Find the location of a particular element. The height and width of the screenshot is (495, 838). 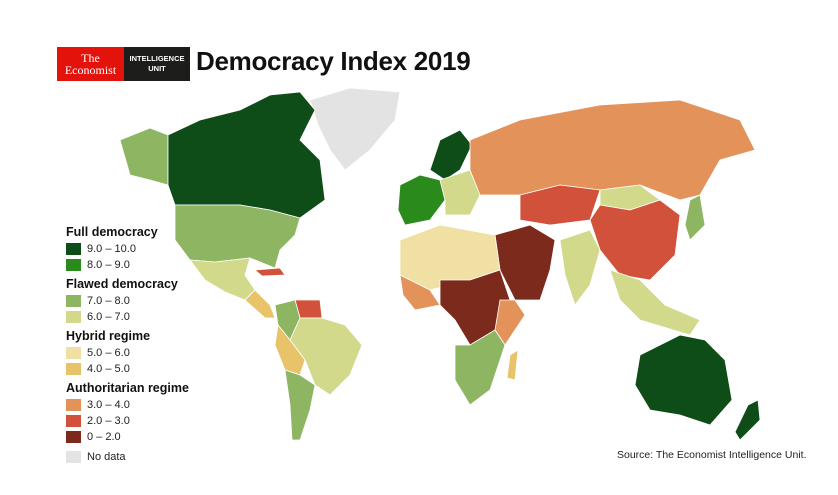

region-japan-korea is located at coordinates (695, 217).